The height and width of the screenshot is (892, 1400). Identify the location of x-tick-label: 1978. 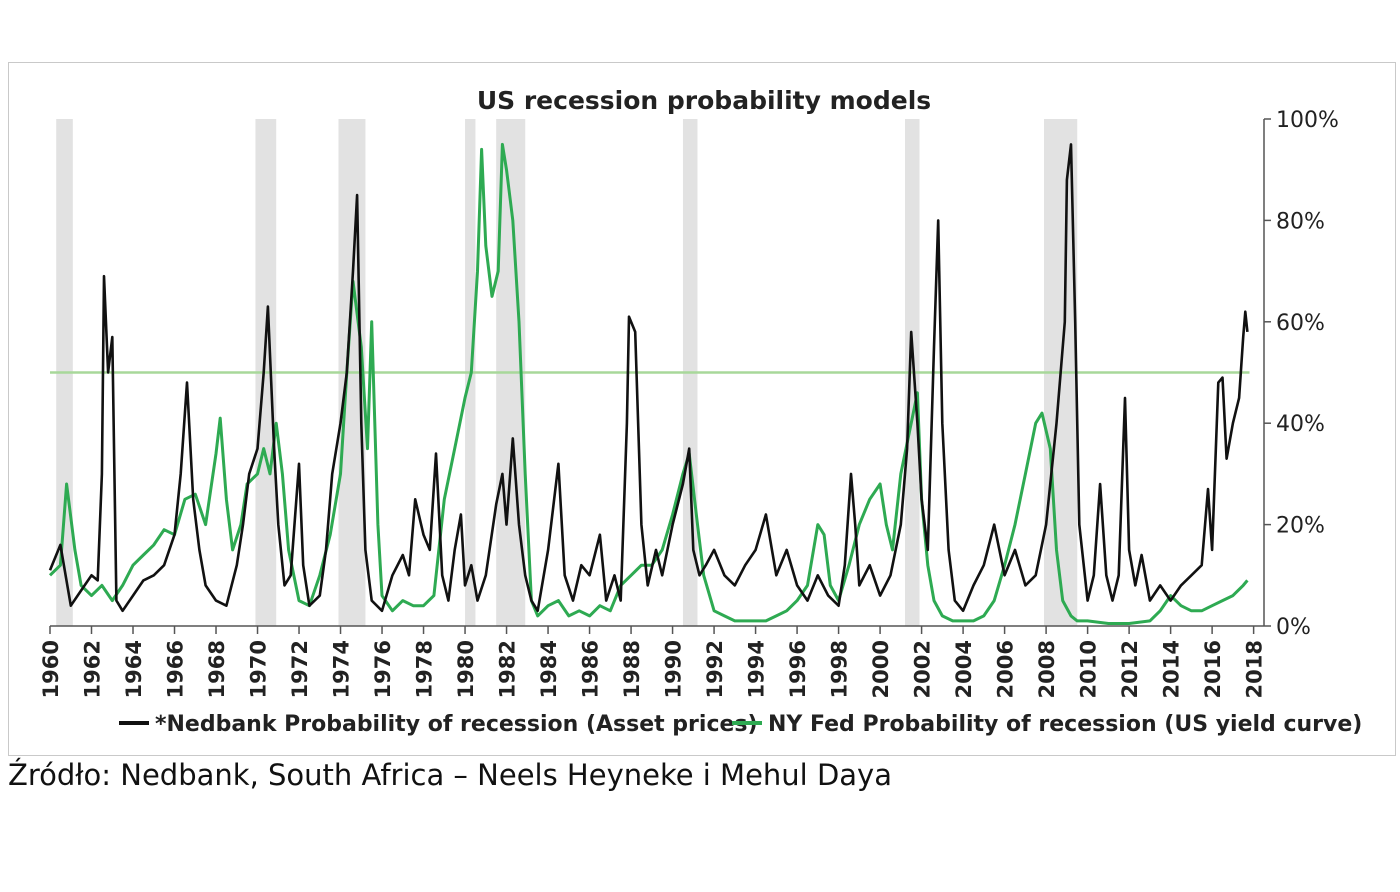
(425, 669).